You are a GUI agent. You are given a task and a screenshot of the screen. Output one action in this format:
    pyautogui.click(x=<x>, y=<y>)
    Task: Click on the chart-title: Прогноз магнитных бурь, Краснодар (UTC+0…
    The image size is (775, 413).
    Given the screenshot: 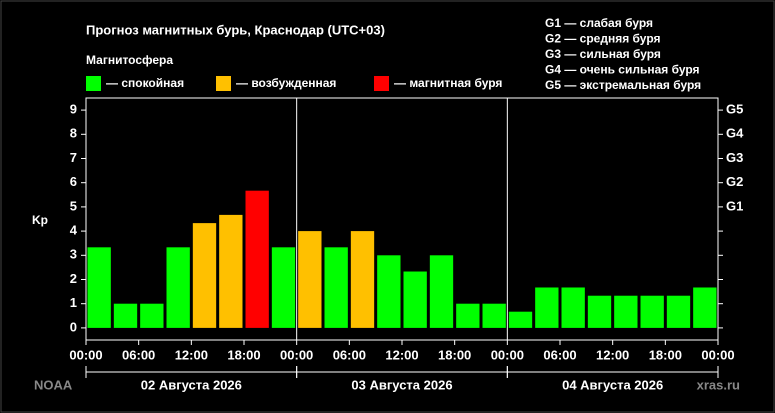 What is the action you would take?
    pyautogui.click(x=235, y=29)
    